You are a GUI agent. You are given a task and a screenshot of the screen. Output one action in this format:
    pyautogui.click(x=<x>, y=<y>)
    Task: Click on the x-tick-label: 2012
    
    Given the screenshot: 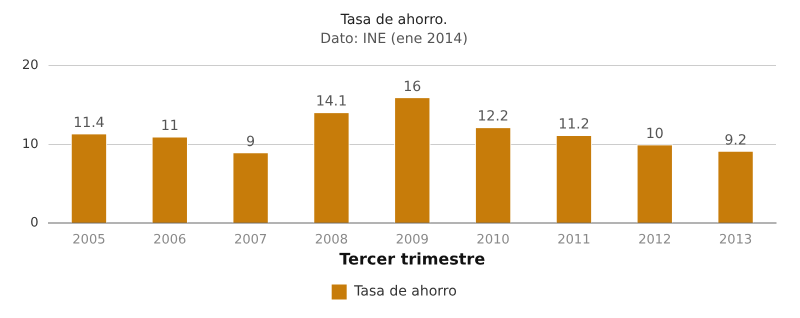 What is the action you would take?
    pyautogui.click(x=655, y=240)
    